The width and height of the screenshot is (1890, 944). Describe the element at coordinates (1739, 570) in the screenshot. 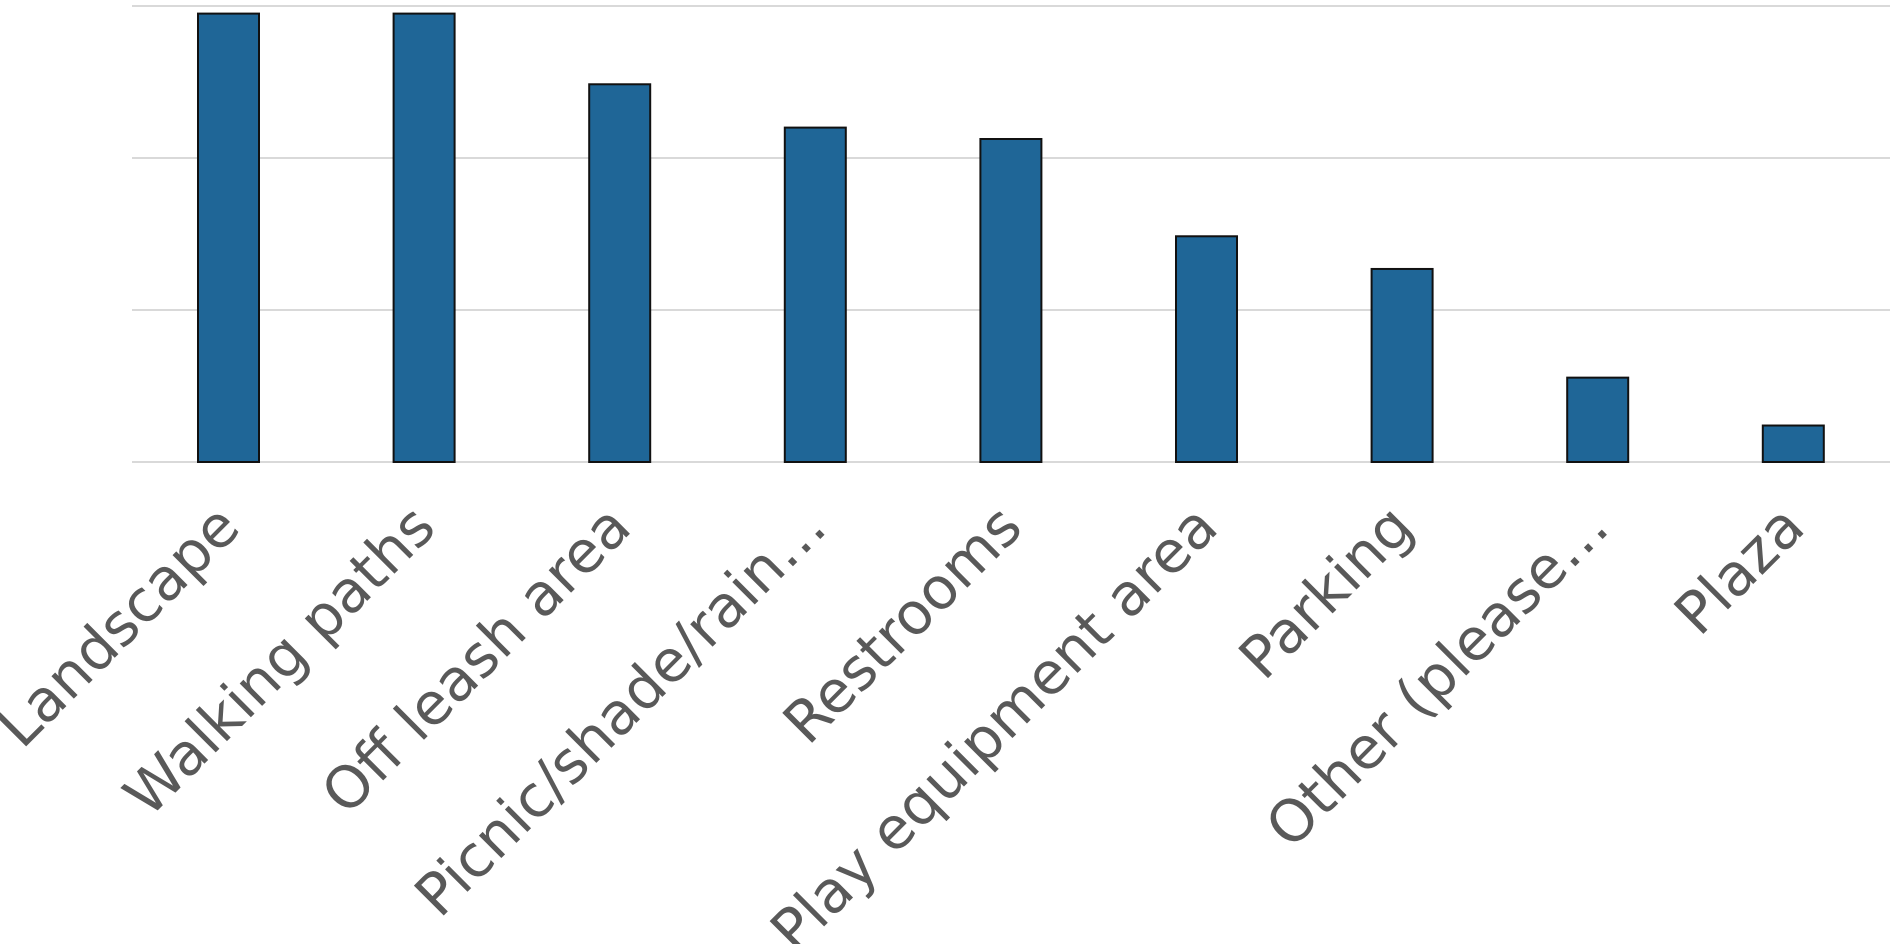

I see `x-tick-label: Plaza` at that location.